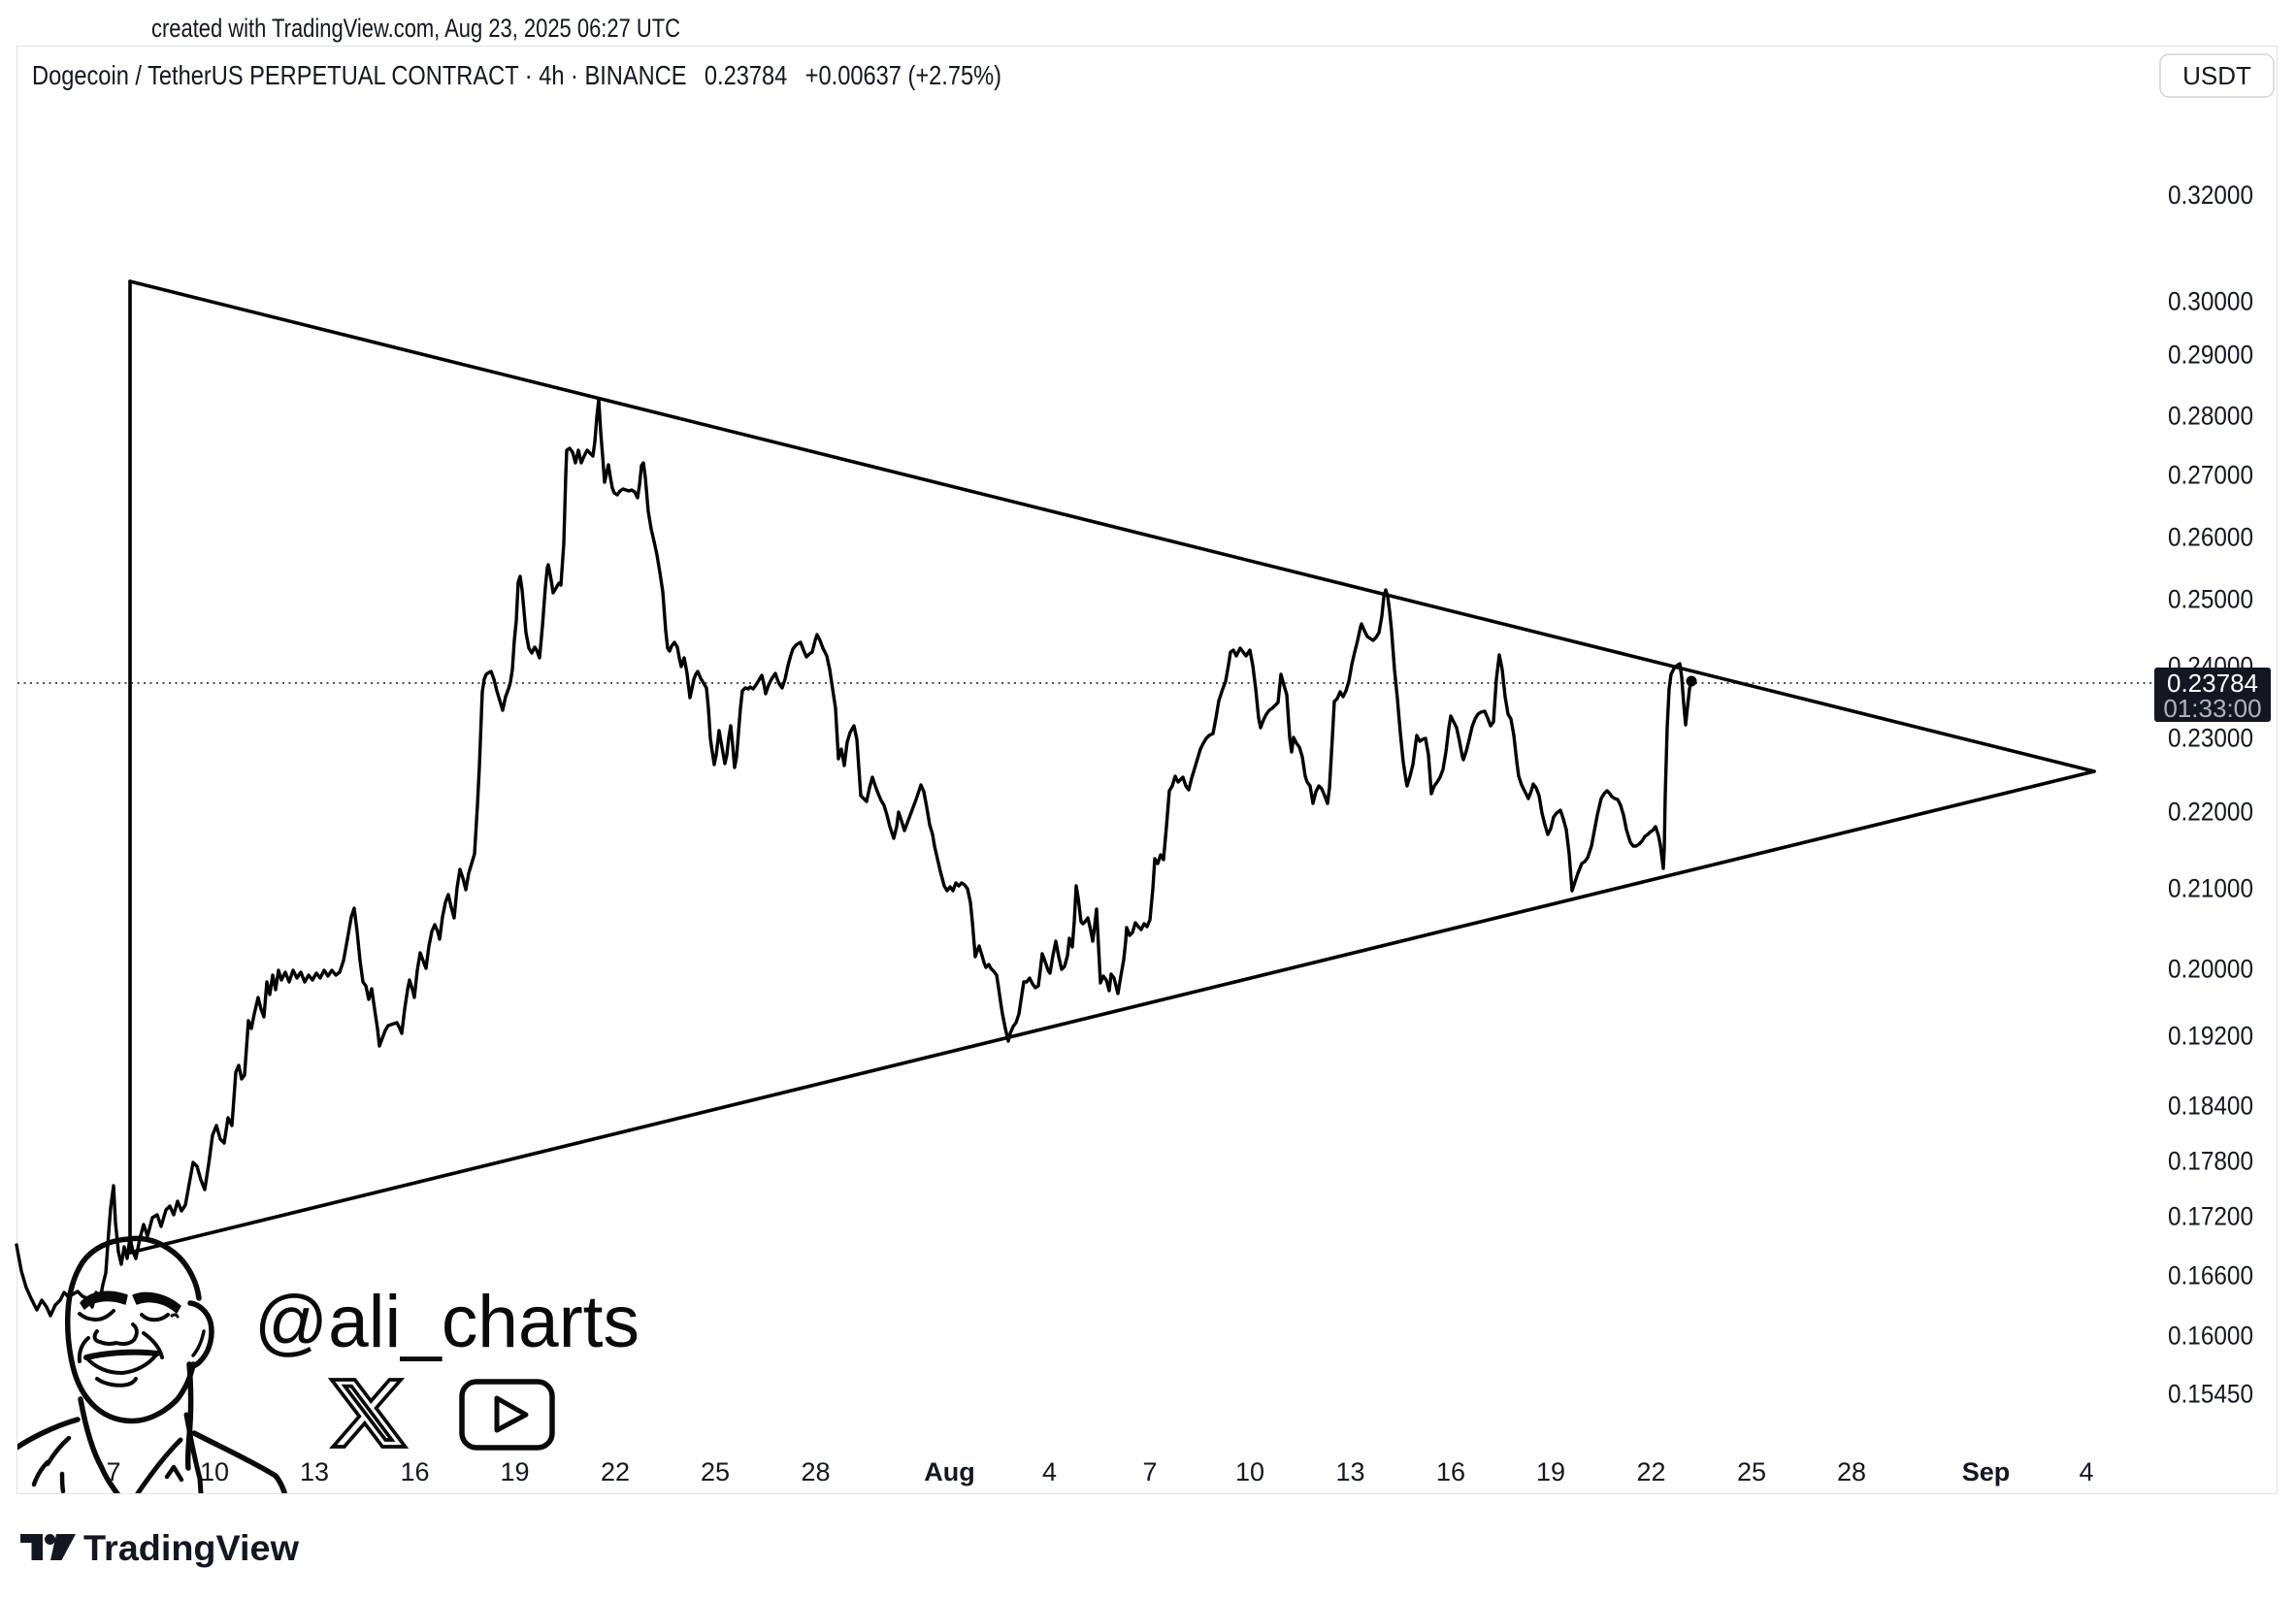  I want to click on svg-text: Aug, so click(949, 1471).